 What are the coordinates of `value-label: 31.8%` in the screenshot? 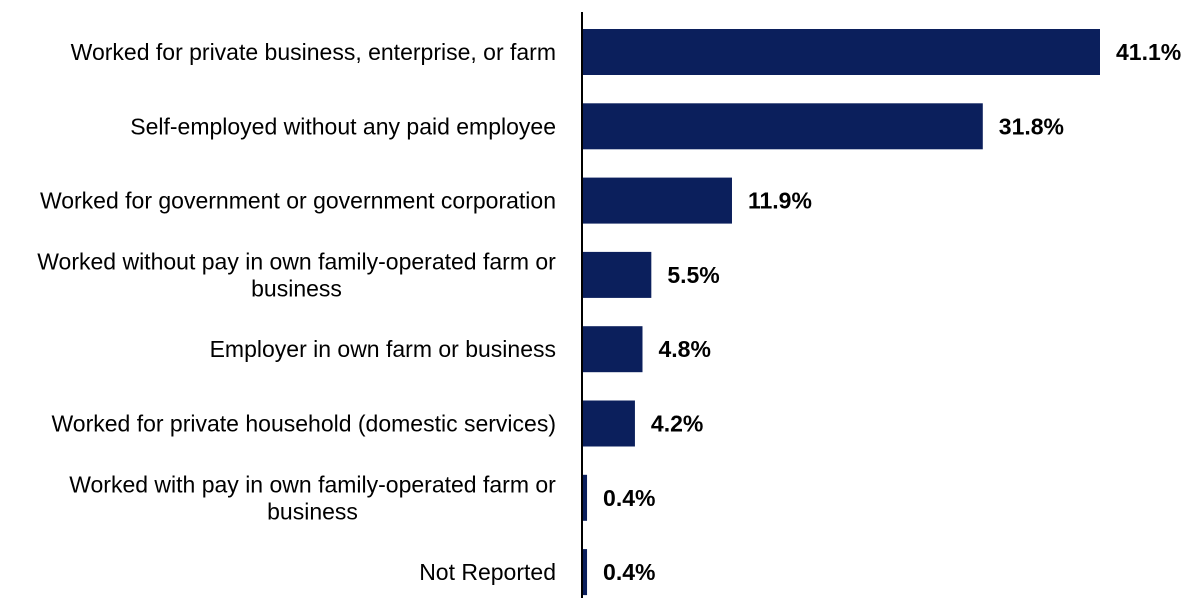 It's located at (1031, 126).